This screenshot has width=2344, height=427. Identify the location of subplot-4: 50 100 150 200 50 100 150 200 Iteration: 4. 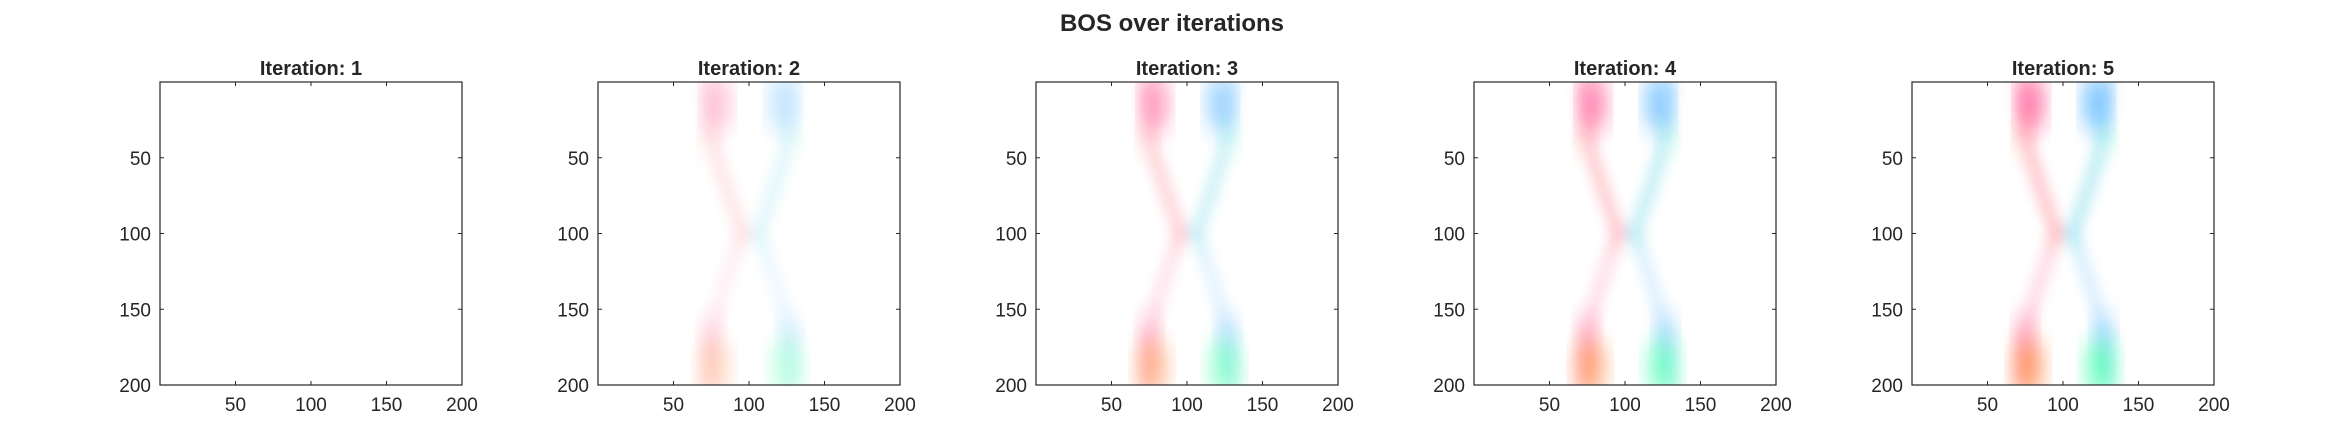
(1612, 237).